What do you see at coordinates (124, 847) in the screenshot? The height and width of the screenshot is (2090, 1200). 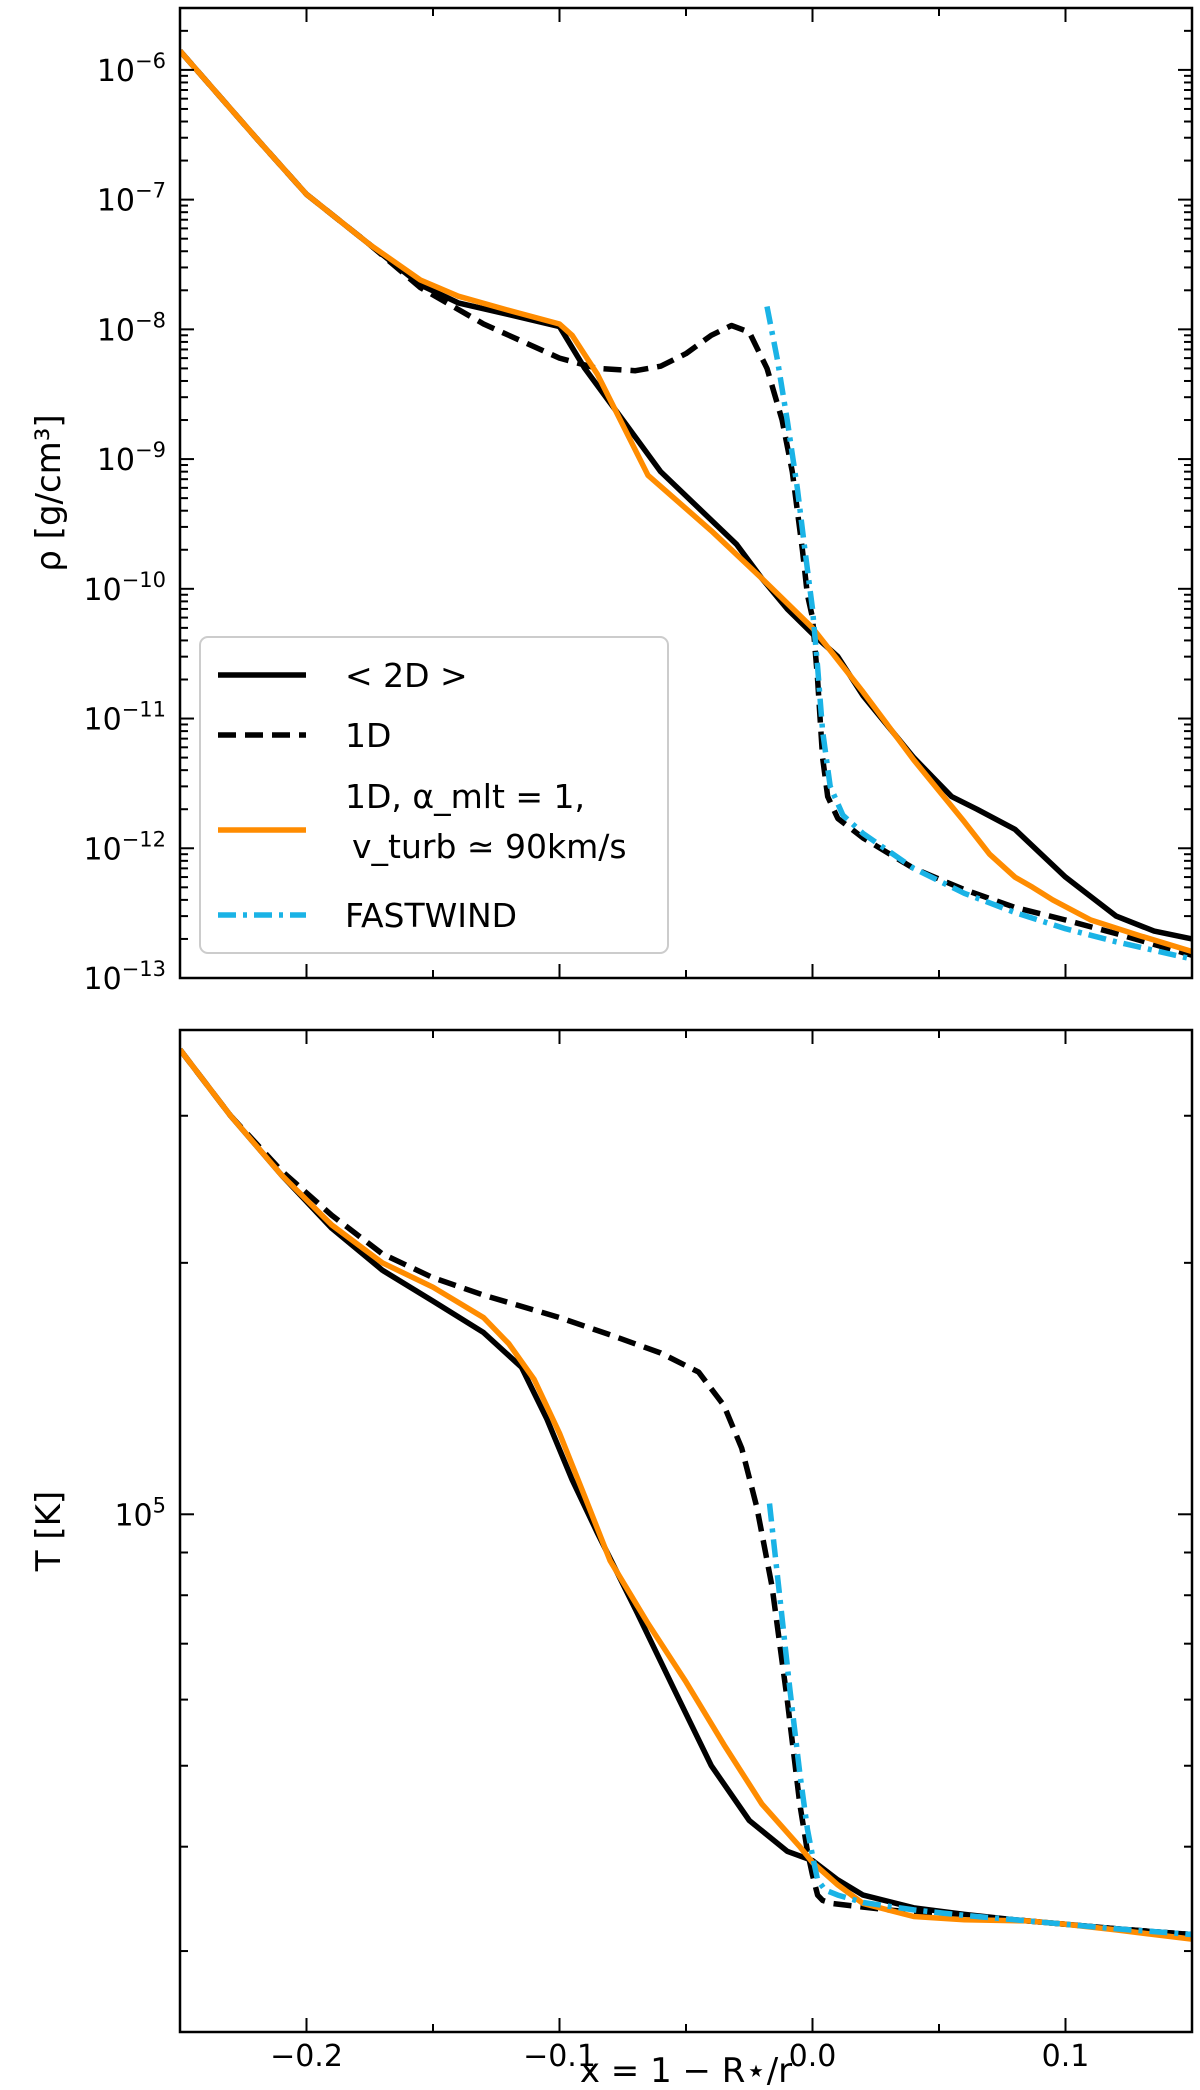 I see `density-y-tick-label: 10⁻¹²` at bounding box center [124, 847].